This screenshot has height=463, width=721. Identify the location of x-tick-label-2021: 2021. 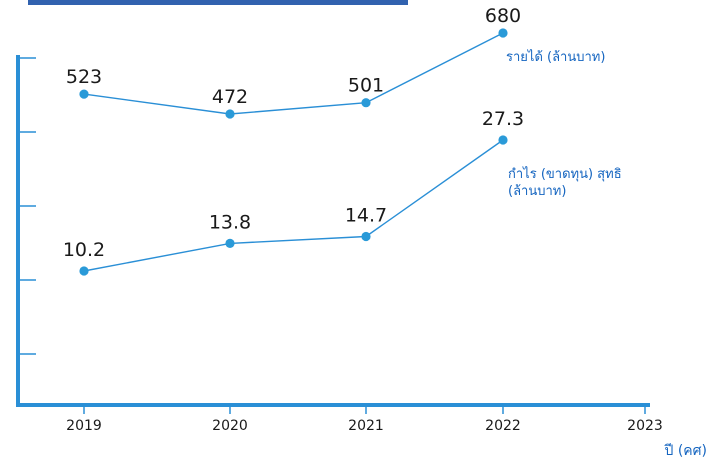
(366, 426).